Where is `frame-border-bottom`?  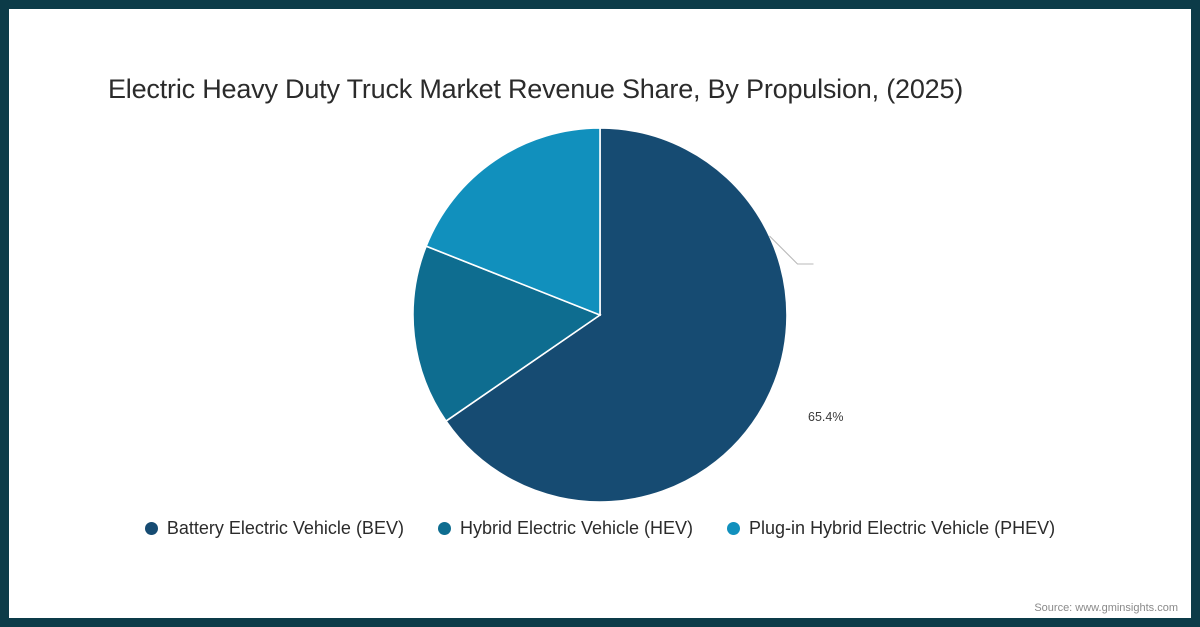
frame-border-bottom is located at coordinates (600, 622).